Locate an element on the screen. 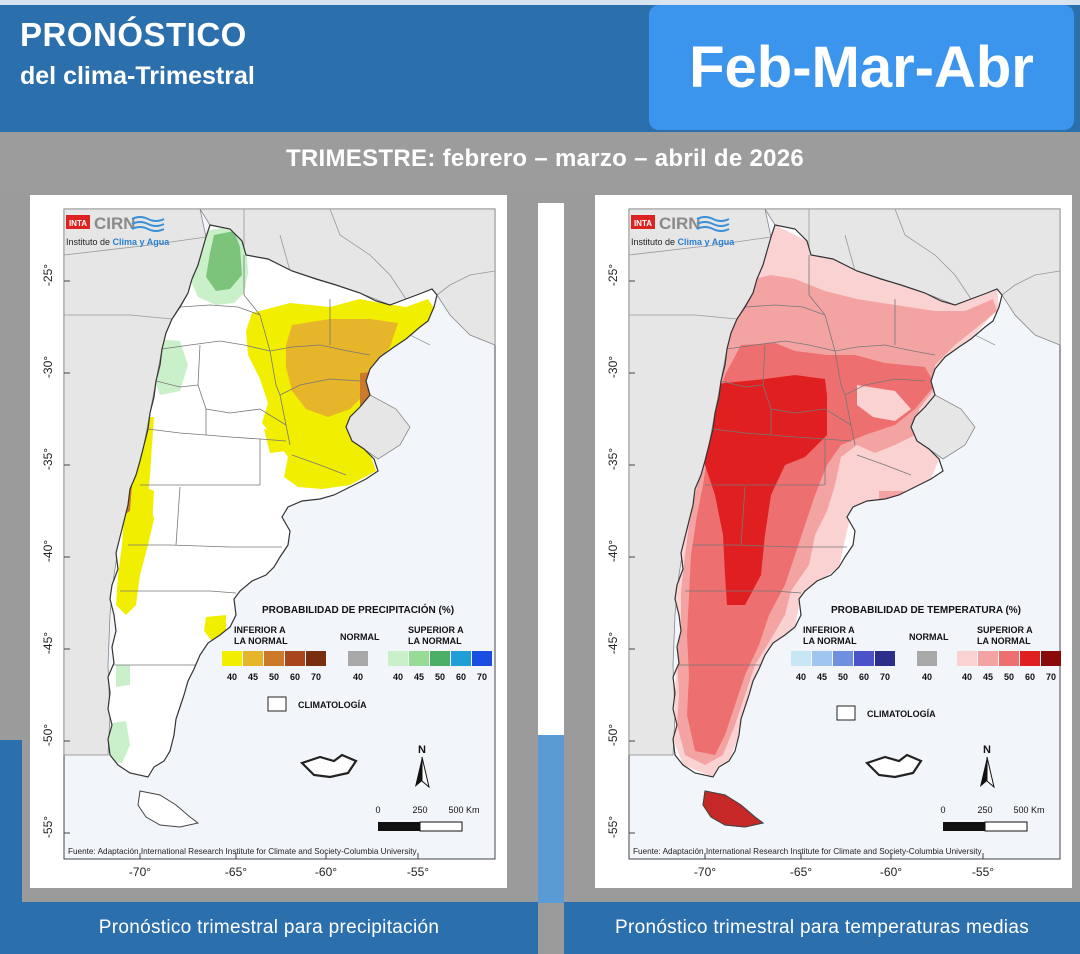 This screenshot has width=1080, height=954. divider-accent is located at coordinates (551, 819).